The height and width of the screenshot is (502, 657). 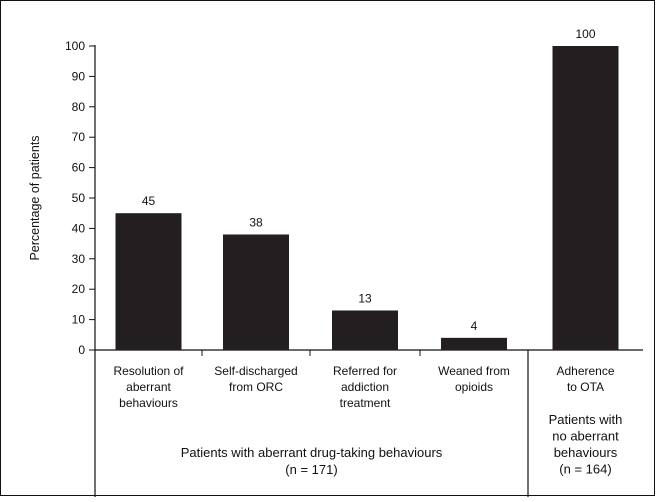 What do you see at coordinates (474, 387) in the screenshot?
I see `category-label: opioids` at bounding box center [474, 387].